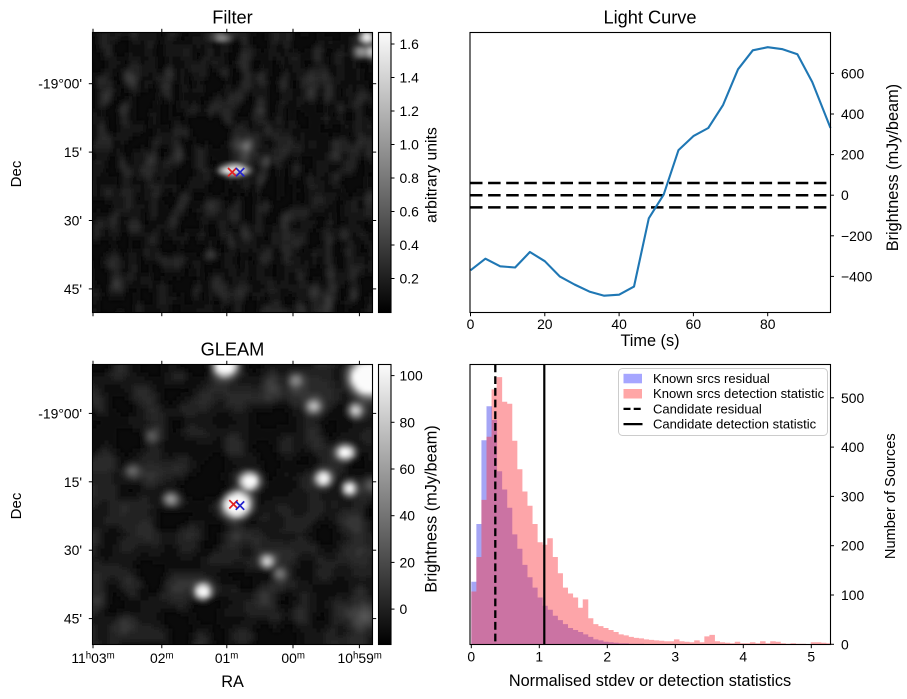 This screenshot has width=907, height=699. Describe the element at coordinates (410, 44) in the screenshot. I see `svg-text: 1.6` at that location.